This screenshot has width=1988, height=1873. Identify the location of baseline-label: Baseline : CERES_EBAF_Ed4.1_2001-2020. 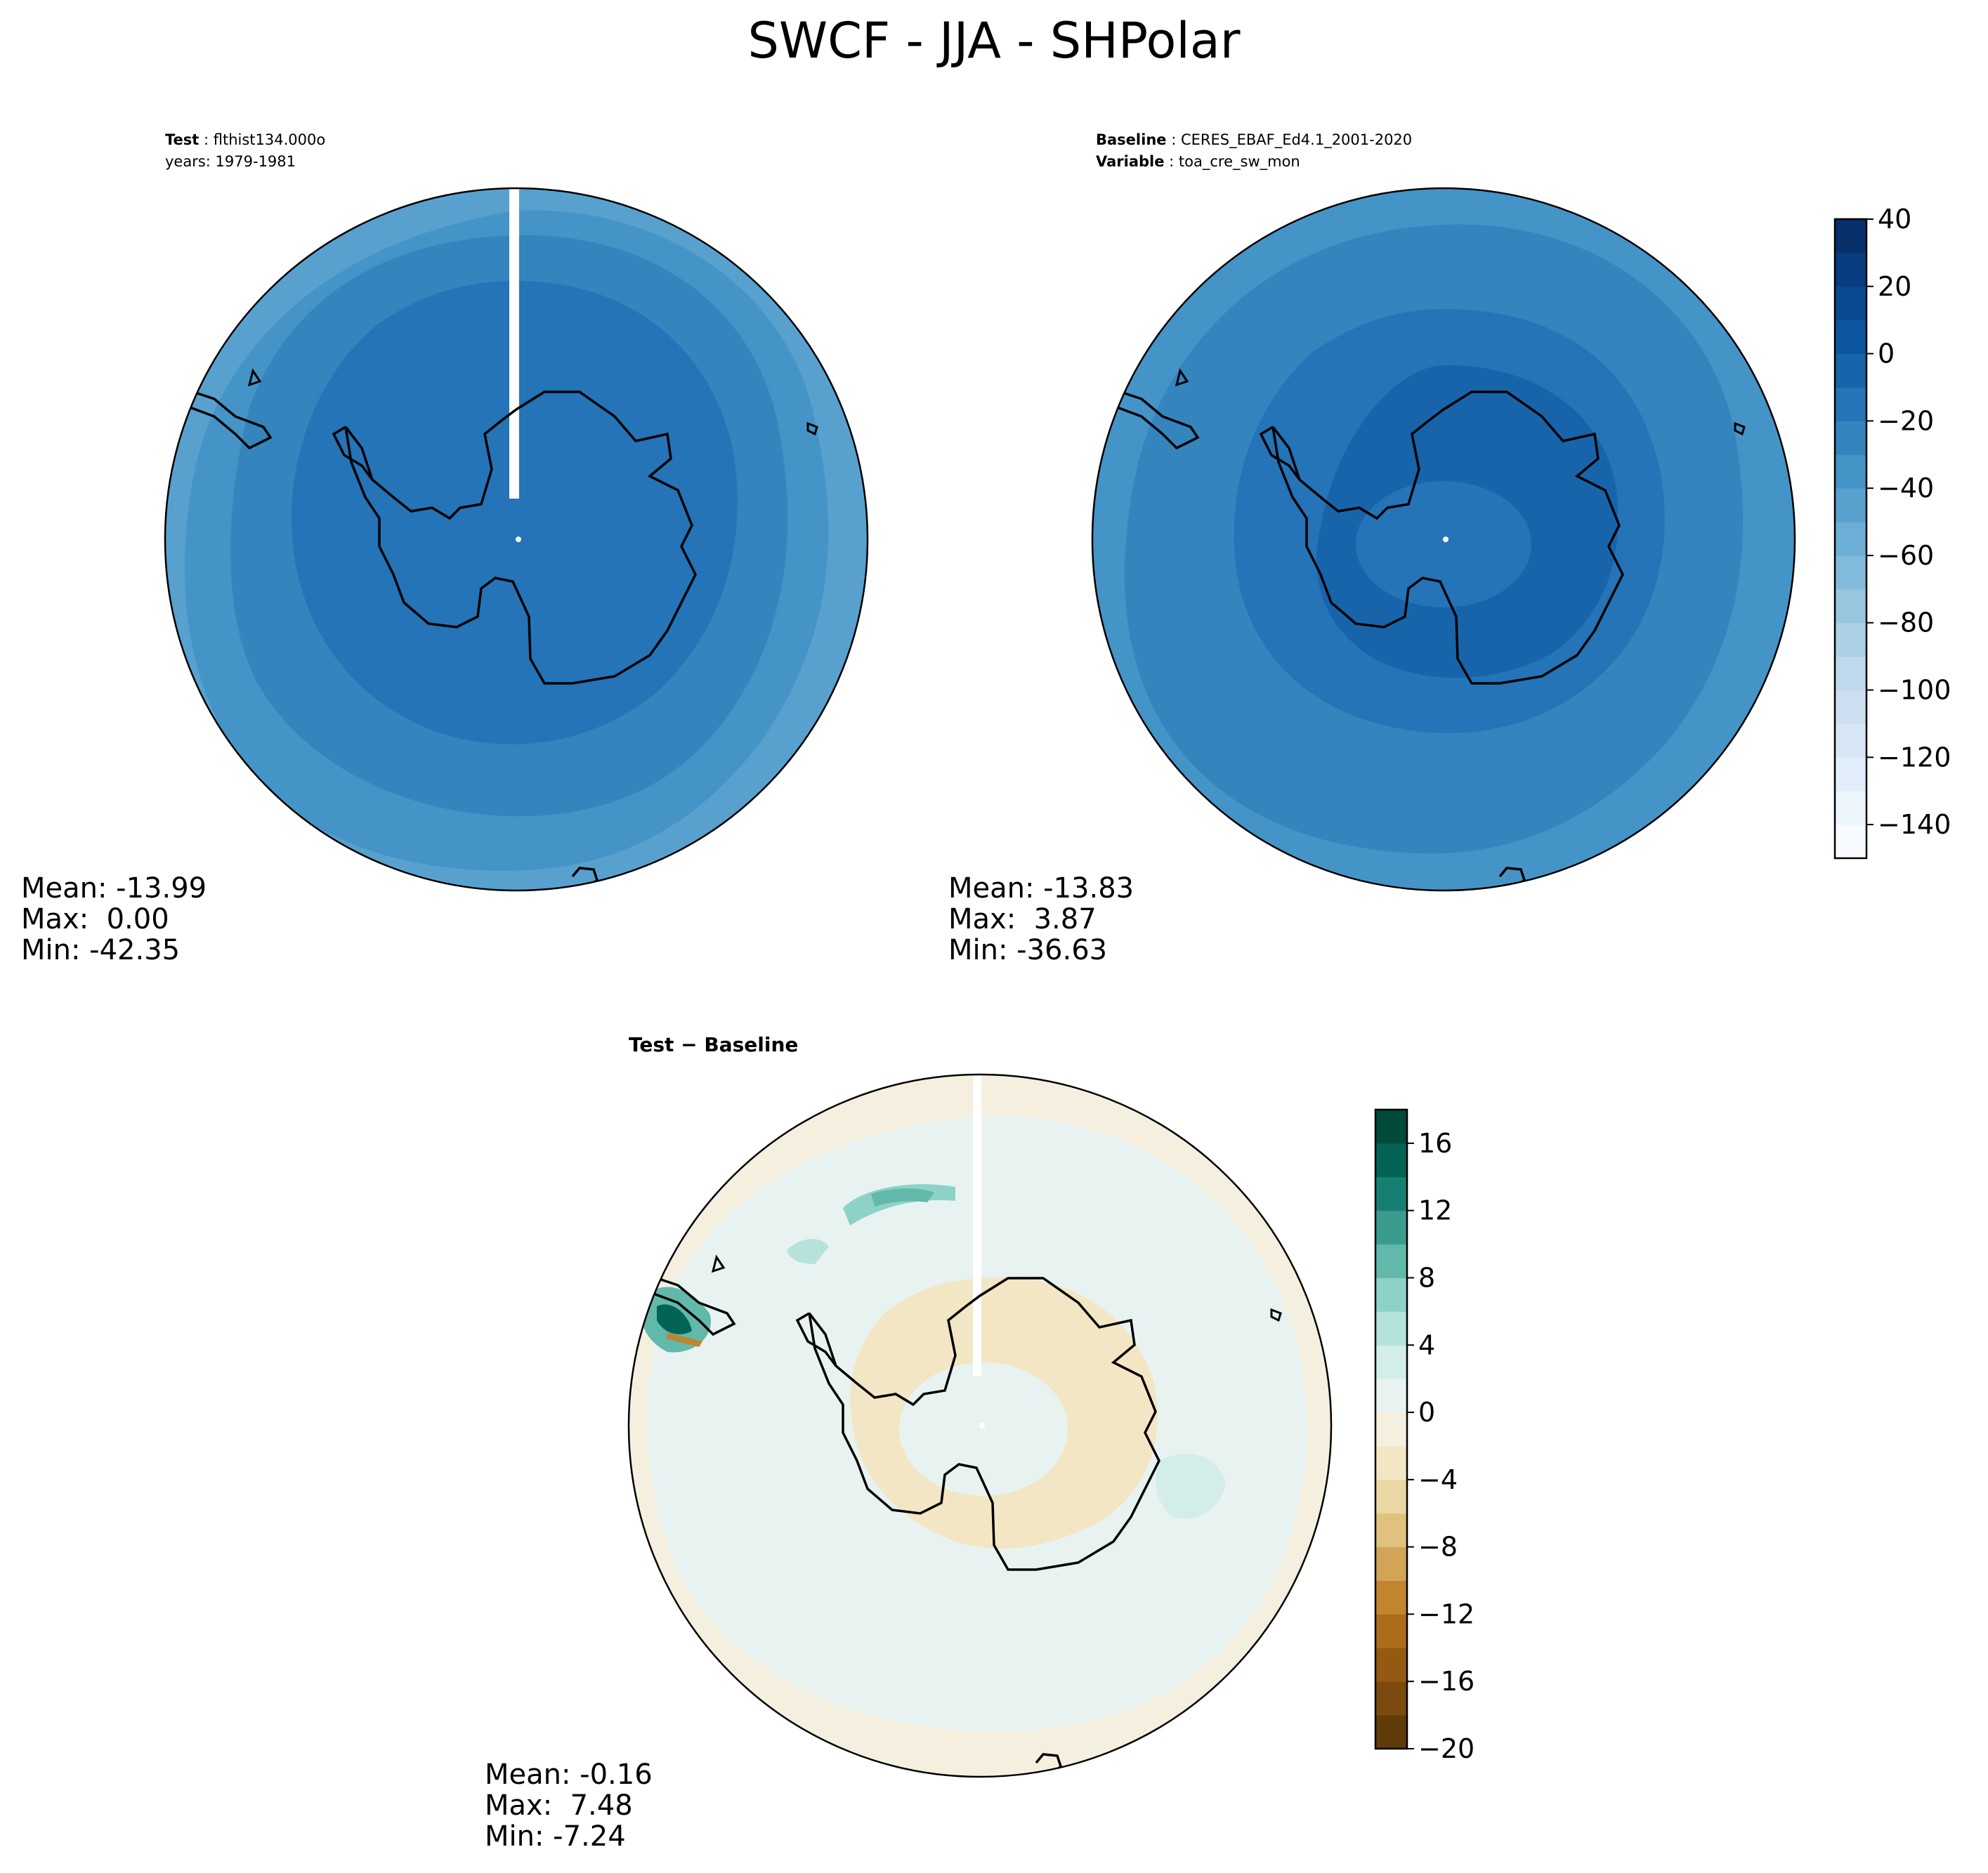
(1254, 140).